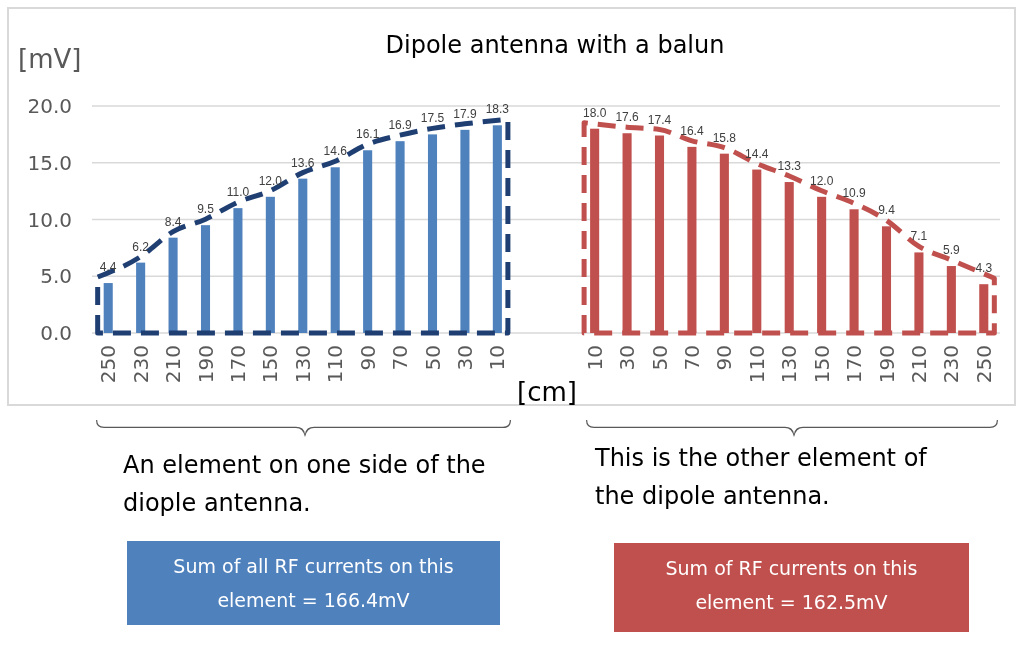 Image resolution: width=1035 pixels, height=647 pixels. Describe the element at coordinates (919, 236) in the screenshot. I see `data-label: 7.1` at that location.